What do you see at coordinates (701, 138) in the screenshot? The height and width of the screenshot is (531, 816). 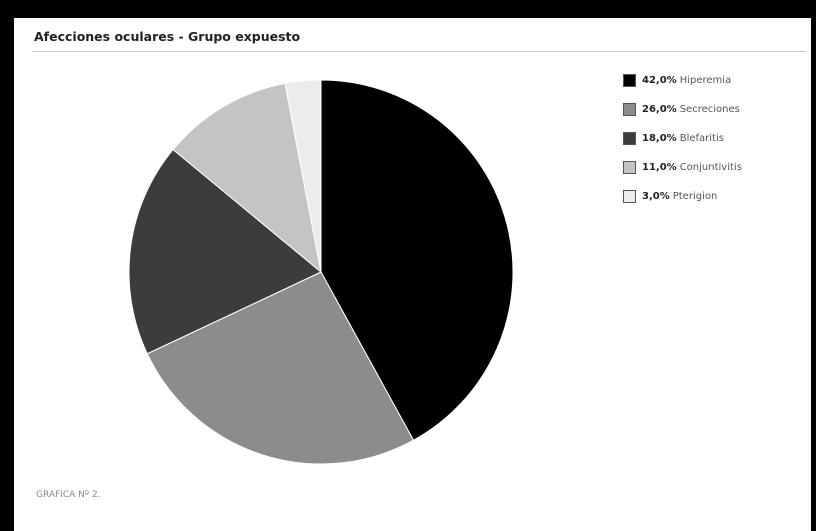 I see `legend-label: Blefaritis` at bounding box center [701, 138].